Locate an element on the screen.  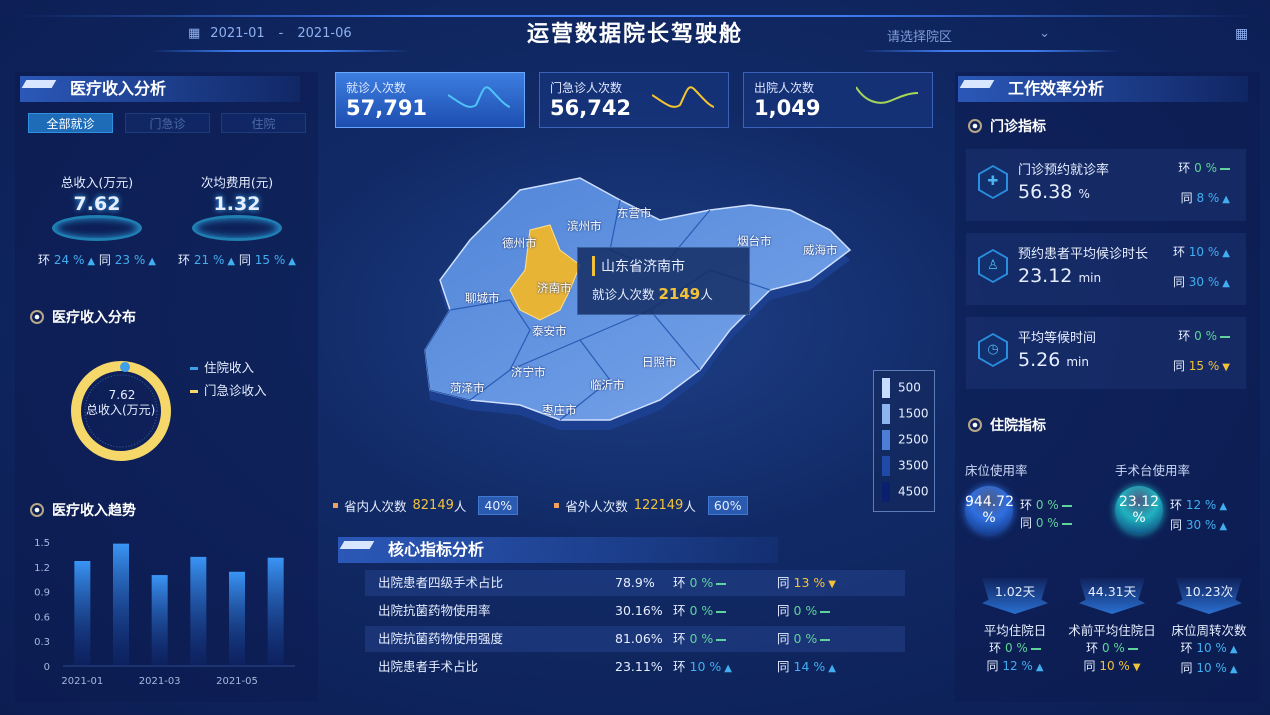
tb-change: 同 23 % ▲ is located at coordinates (127, 260).